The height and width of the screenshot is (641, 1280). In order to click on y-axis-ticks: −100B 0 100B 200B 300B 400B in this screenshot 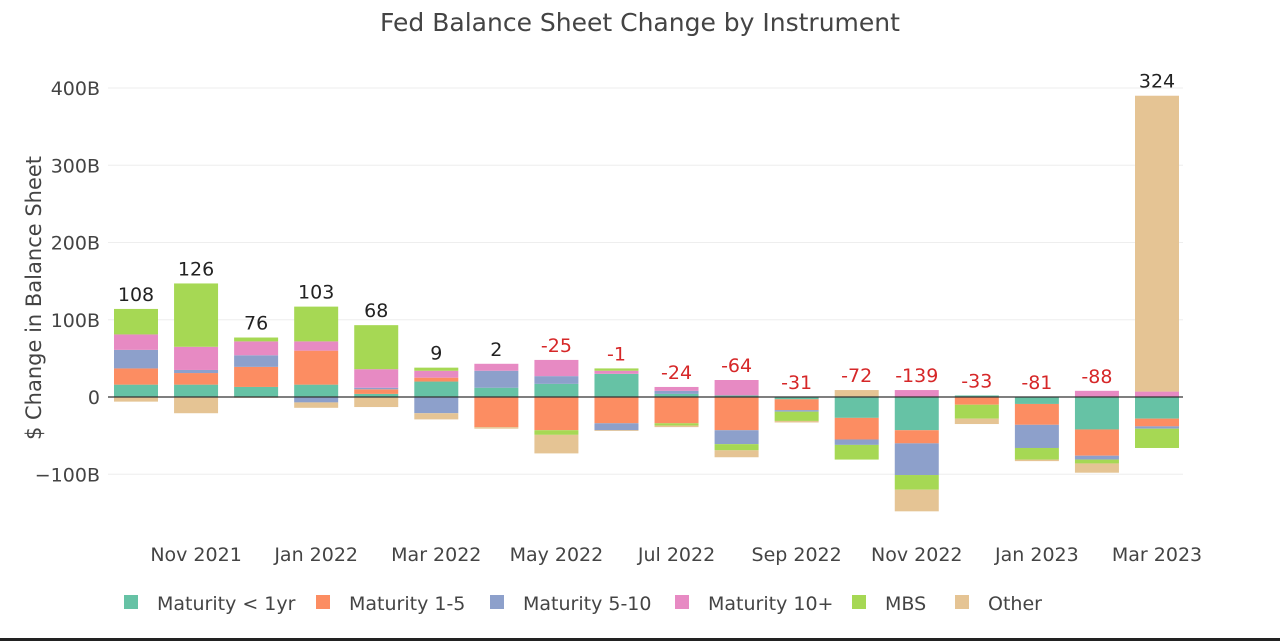, I will do `click(67, 282)`.